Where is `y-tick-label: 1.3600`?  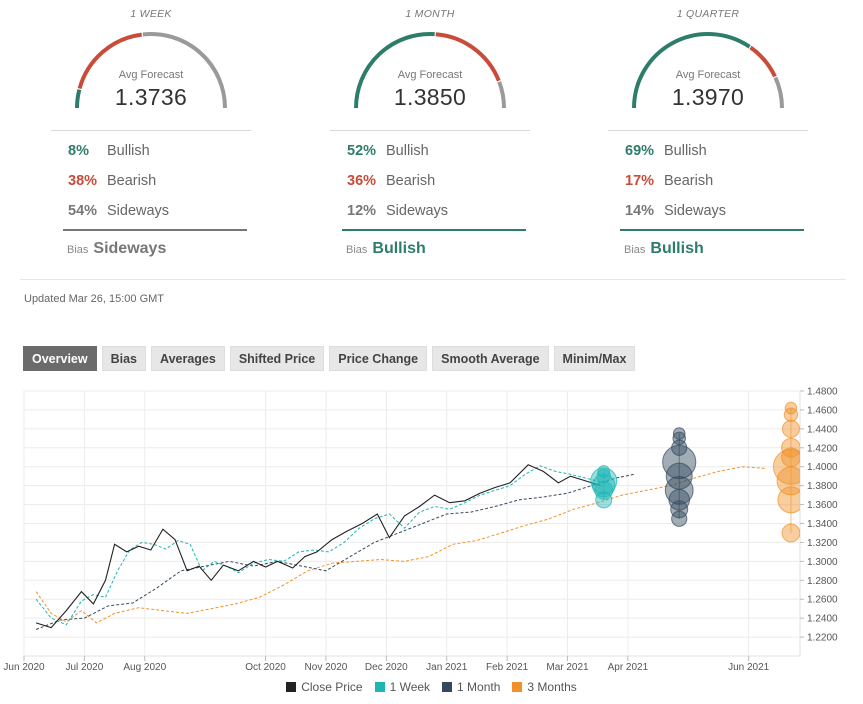 y-tick-label: 1.3600 is located at coordinates (822, 505).